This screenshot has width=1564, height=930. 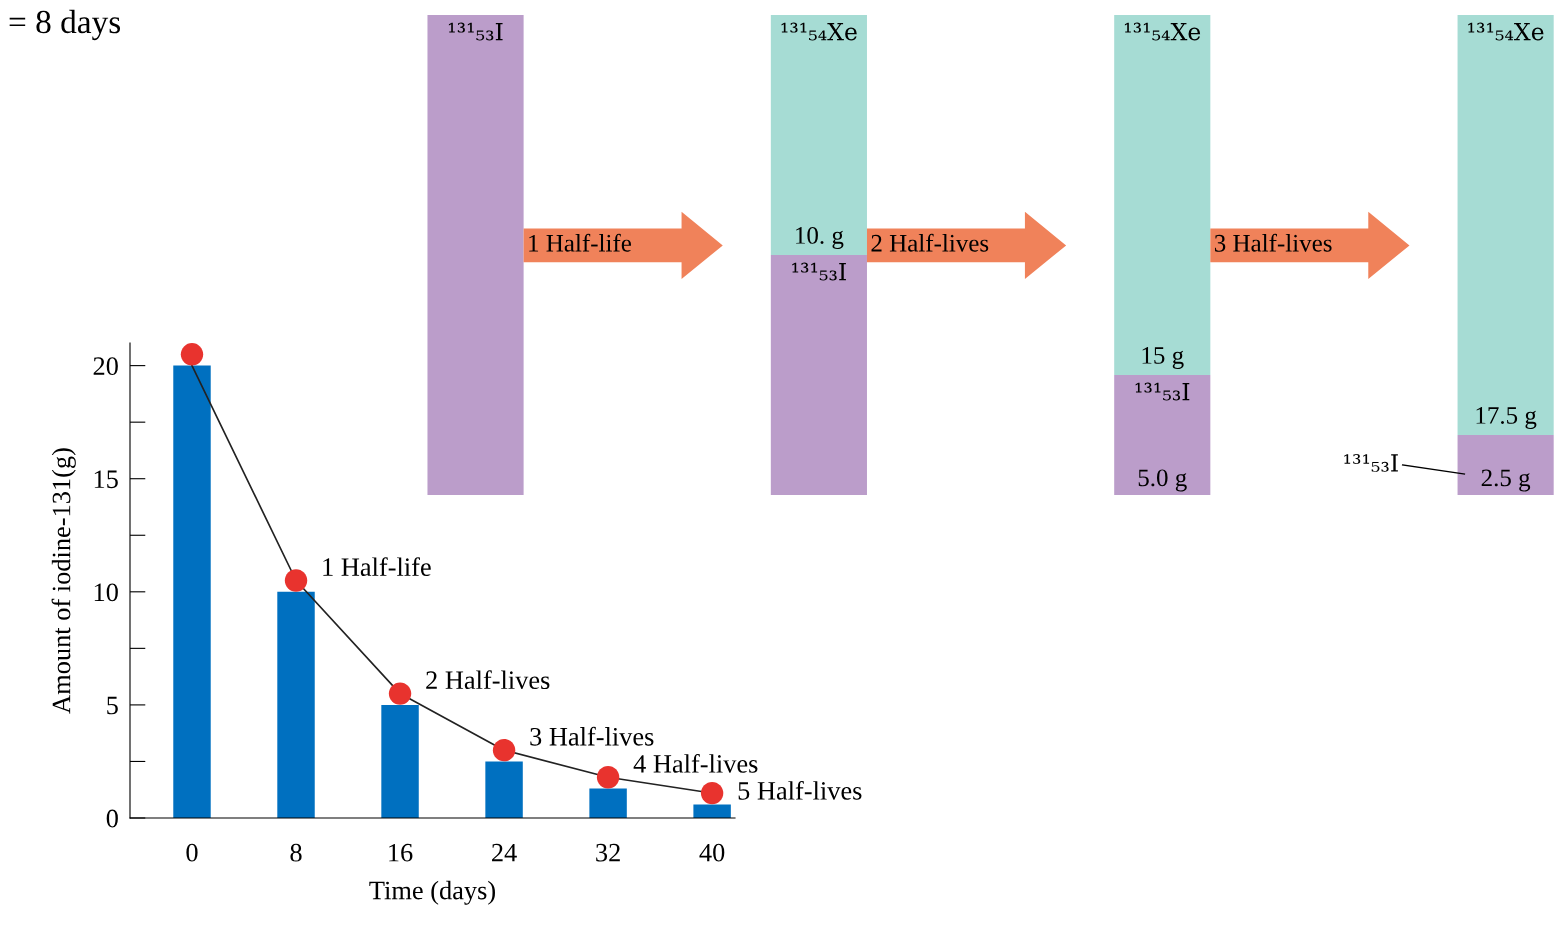 What do you see at coordinates (608, 852) in the screenshot?
I see `x-tick-label: 32` at bounding box center [608, 852].